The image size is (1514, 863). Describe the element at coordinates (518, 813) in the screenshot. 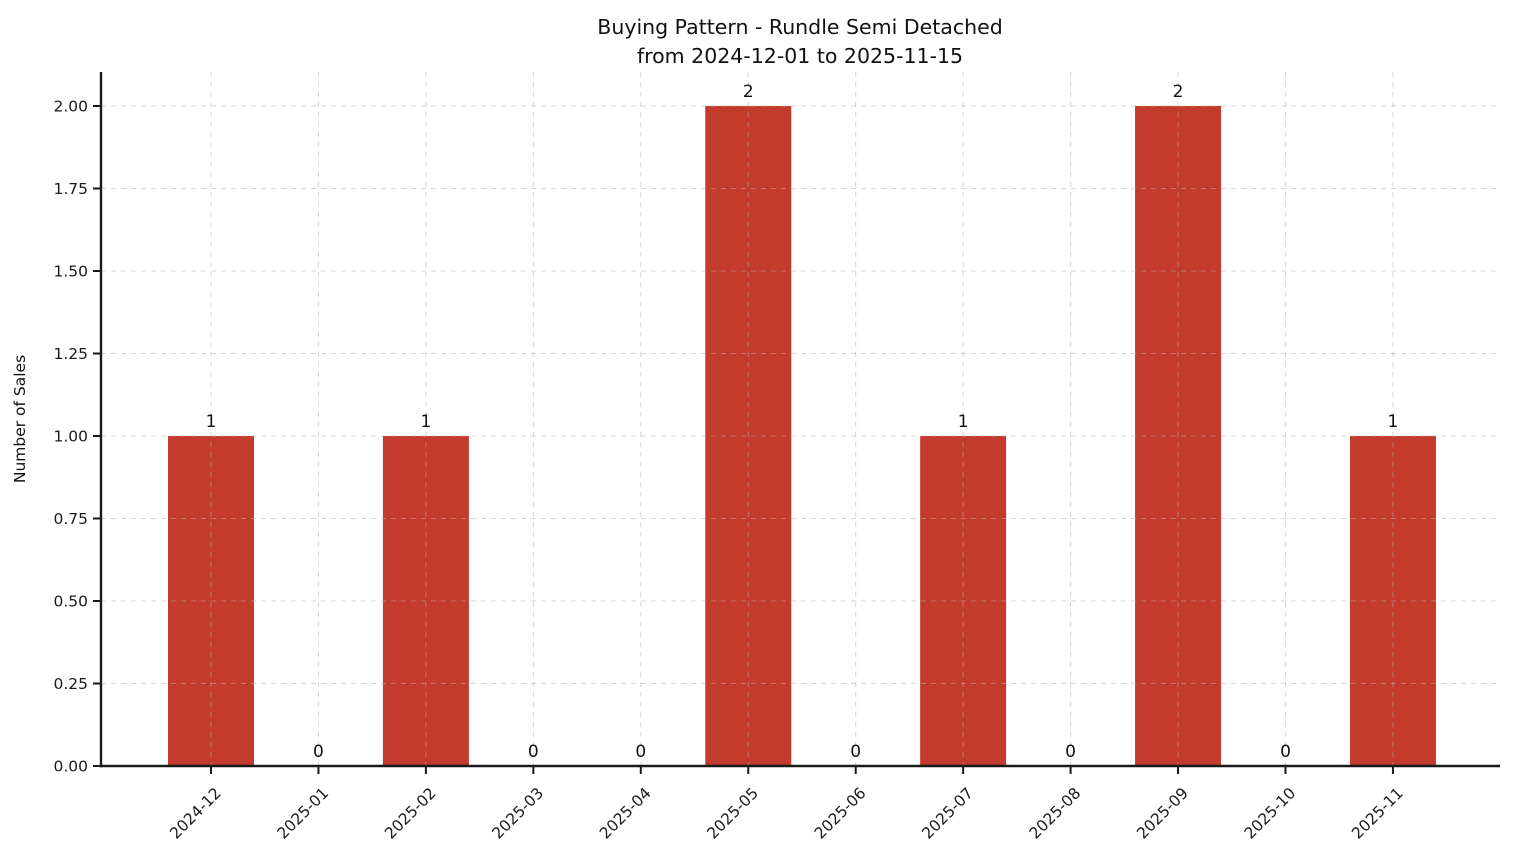

I see `x-tick-label: 2025-03` at that location.